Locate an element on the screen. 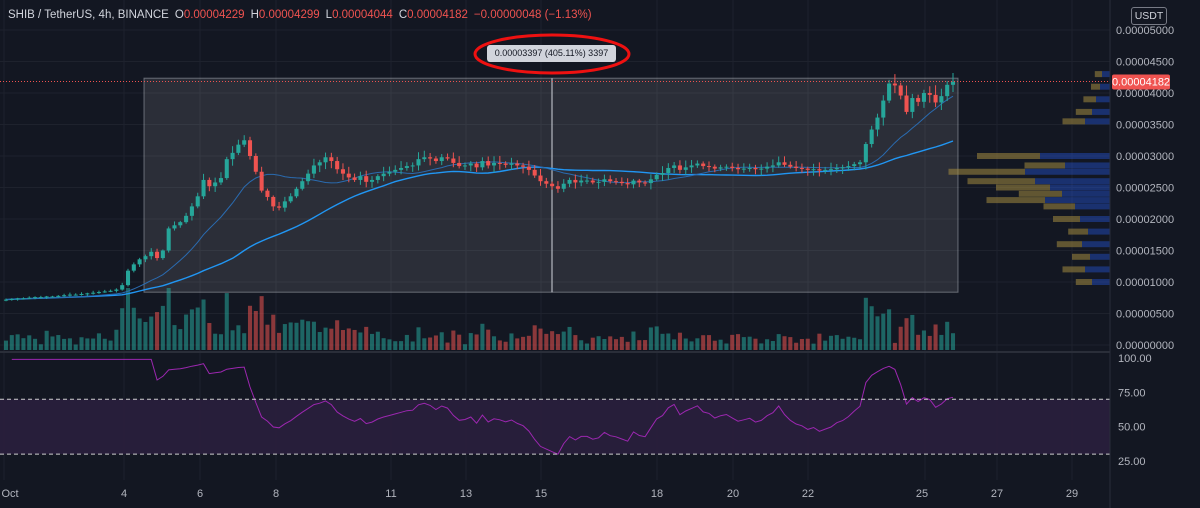  open-value: 0.00004229 is located at coordinates (214, 15).